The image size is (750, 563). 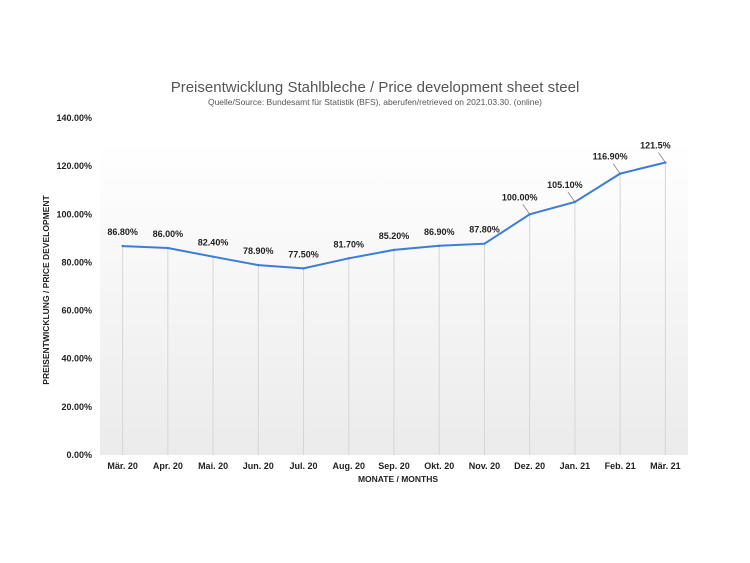 What do you see at coordinates (46, 290) in the screenshot?
I see `y-axis-title: PREISENTWICKLUNG / PRICE DEVELOPMENT` at bounding box center [46, 290].